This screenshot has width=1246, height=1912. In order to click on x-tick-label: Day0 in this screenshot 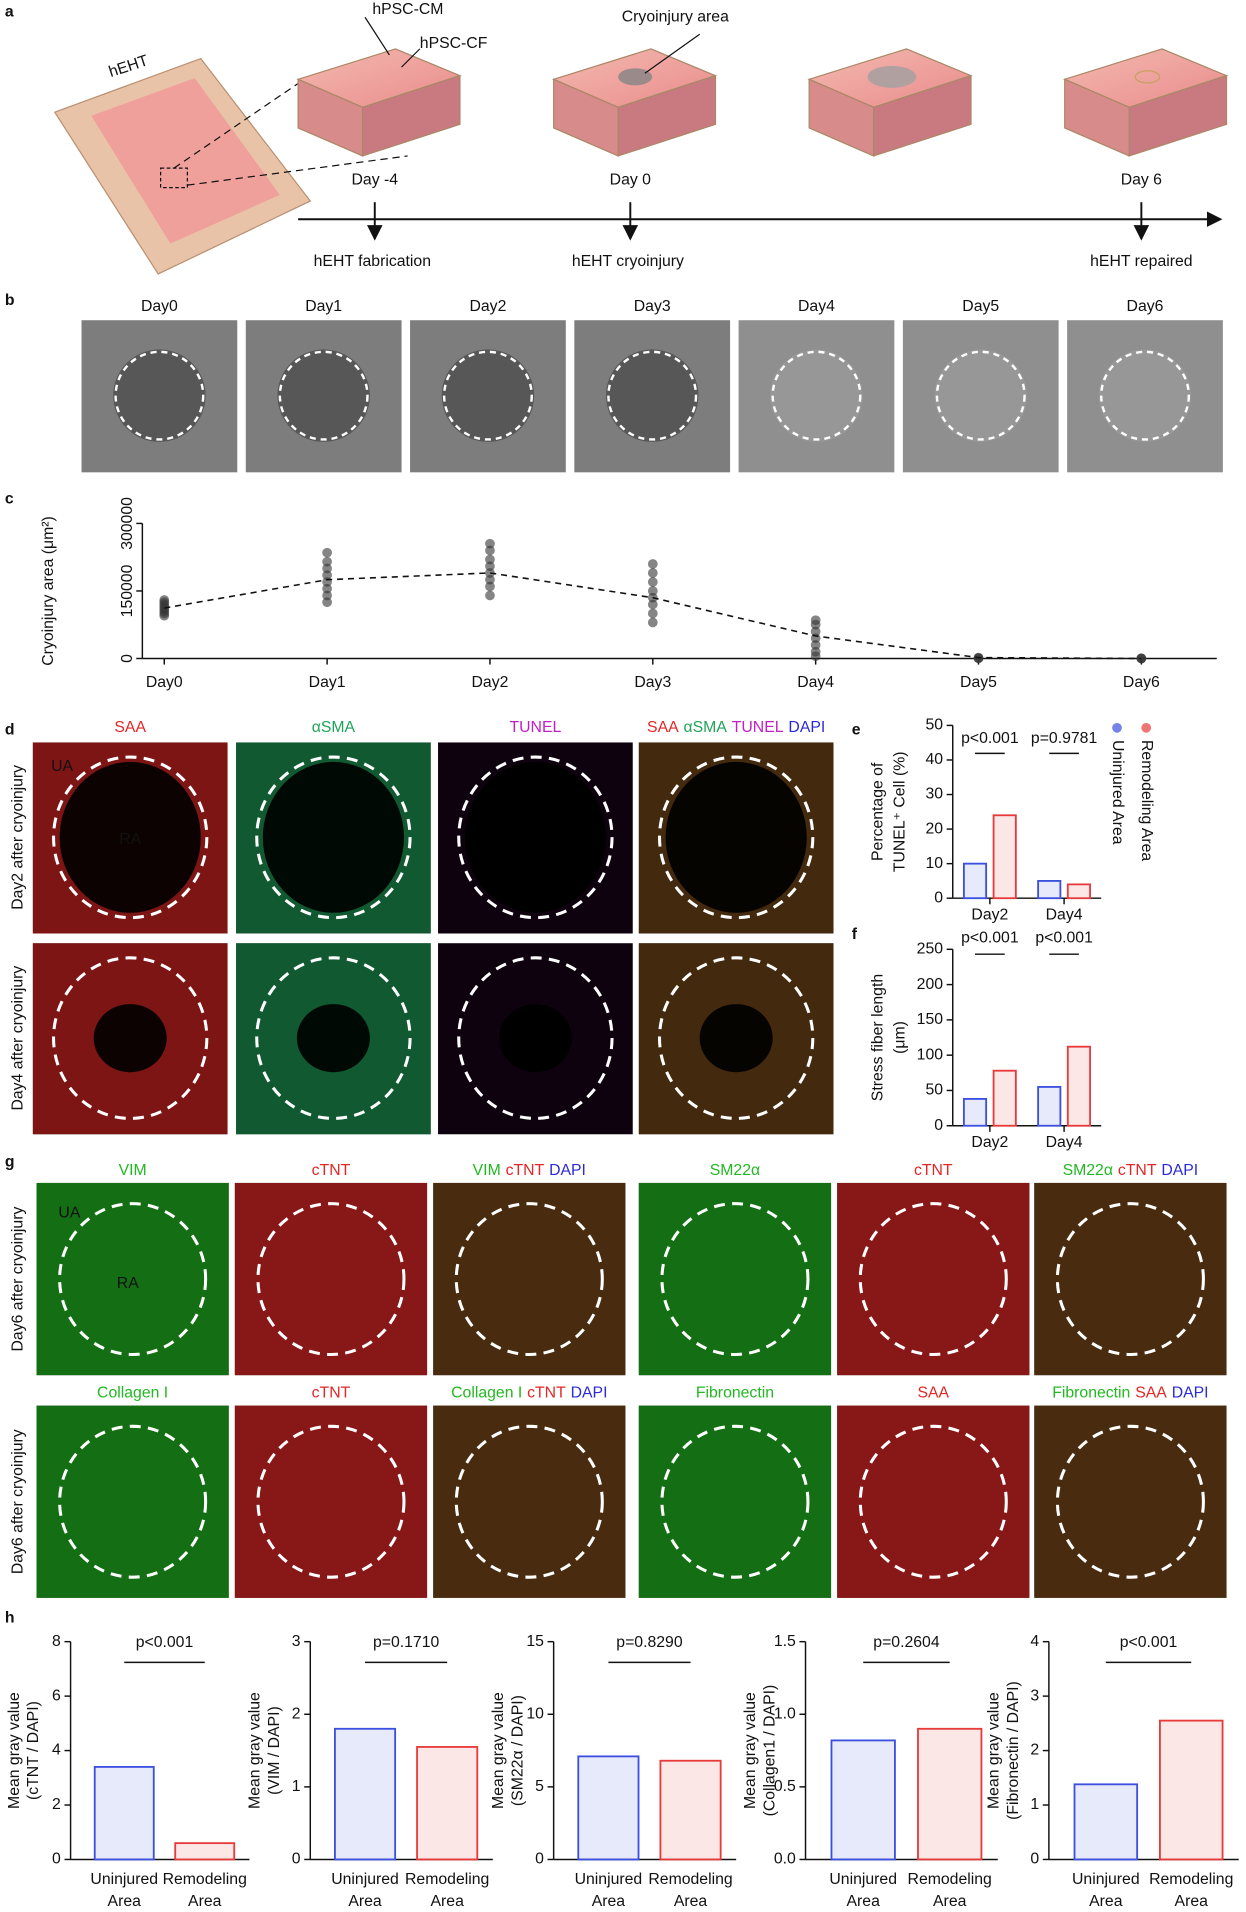, I will do `click(164, 682)`.